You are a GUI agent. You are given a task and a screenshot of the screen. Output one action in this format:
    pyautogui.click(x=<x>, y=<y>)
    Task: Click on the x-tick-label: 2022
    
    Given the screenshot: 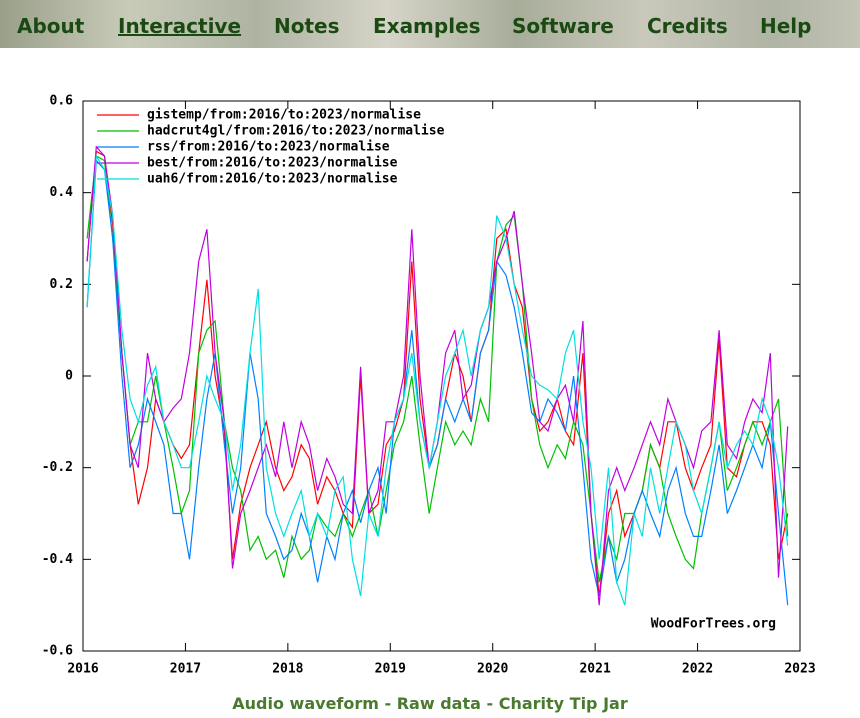 What is the action you would take?
    pyautogui.click(x=697, y=669)
    